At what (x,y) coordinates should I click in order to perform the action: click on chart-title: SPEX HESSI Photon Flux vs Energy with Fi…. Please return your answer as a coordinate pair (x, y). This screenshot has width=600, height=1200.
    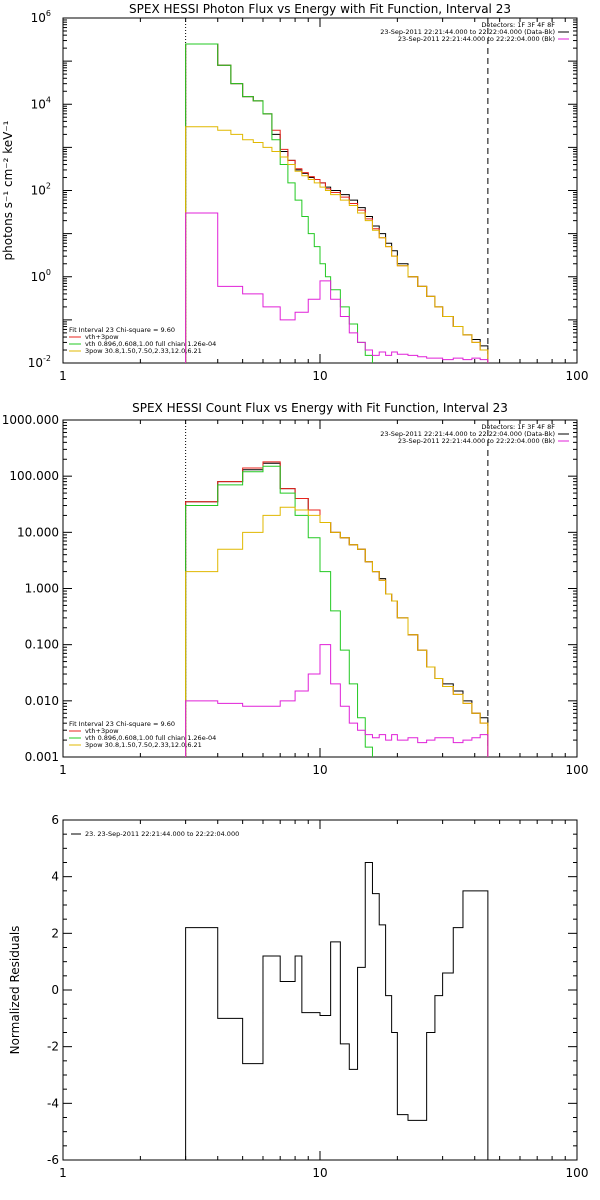
    Looking at the image, I should click on (320, 9).